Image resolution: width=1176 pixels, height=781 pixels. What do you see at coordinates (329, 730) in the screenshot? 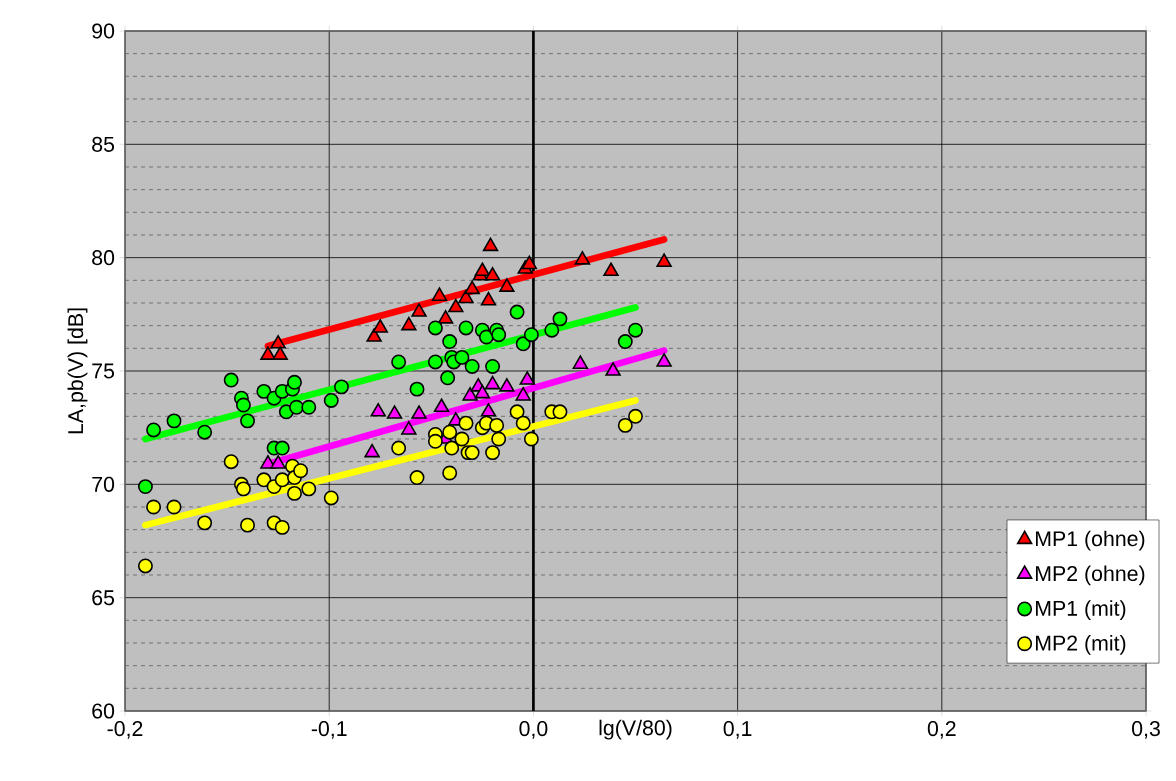
I see `x-tick-label: -0,1` at bounding box center [329, 730].